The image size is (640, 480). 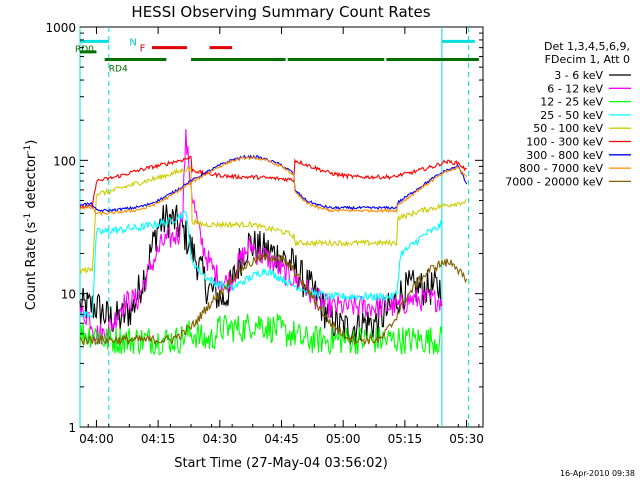 I want to click on x-tick-label: 04:45, so click(x=281, y=439).